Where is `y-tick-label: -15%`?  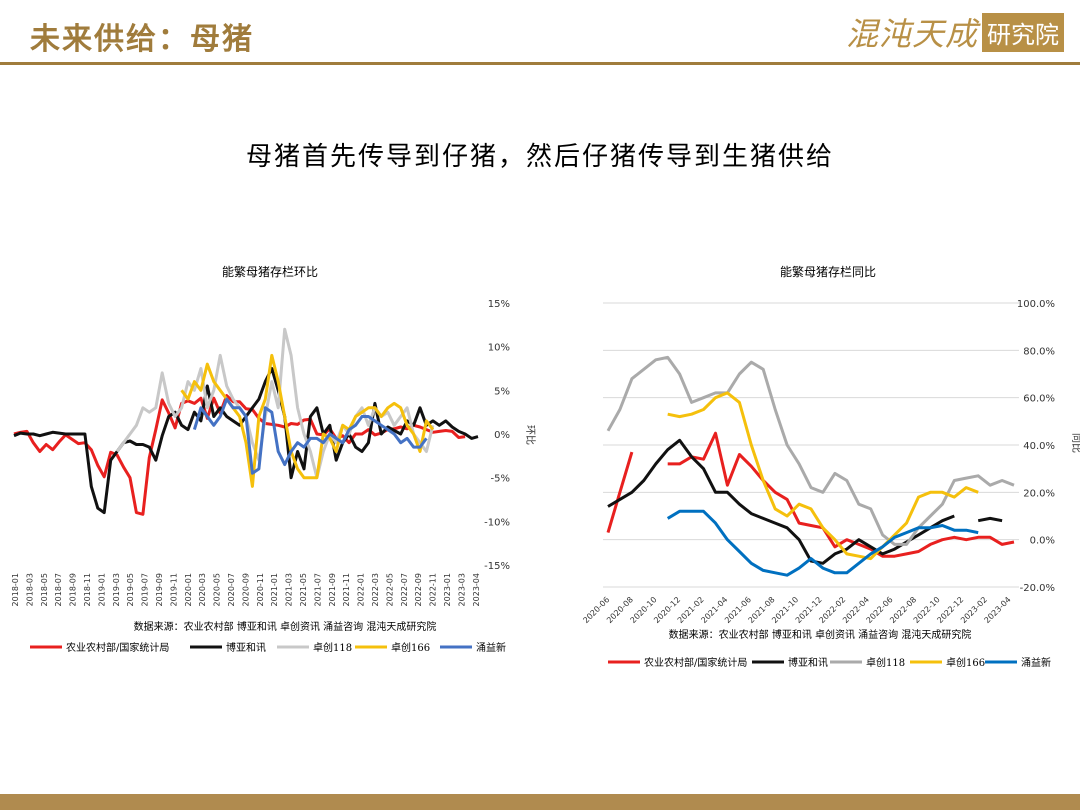 y-tick-label: -15% is located at coordinates (497, 566).